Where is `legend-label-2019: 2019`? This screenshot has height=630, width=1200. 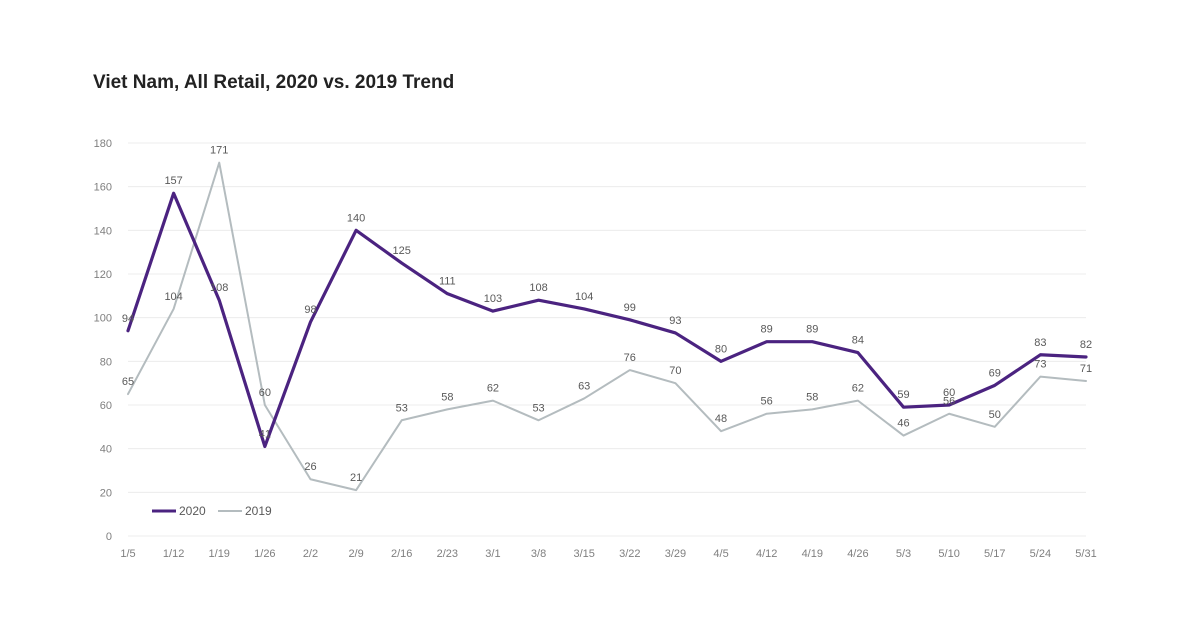 legend-label-2019: 2019 is located at coordinates (258, 511).